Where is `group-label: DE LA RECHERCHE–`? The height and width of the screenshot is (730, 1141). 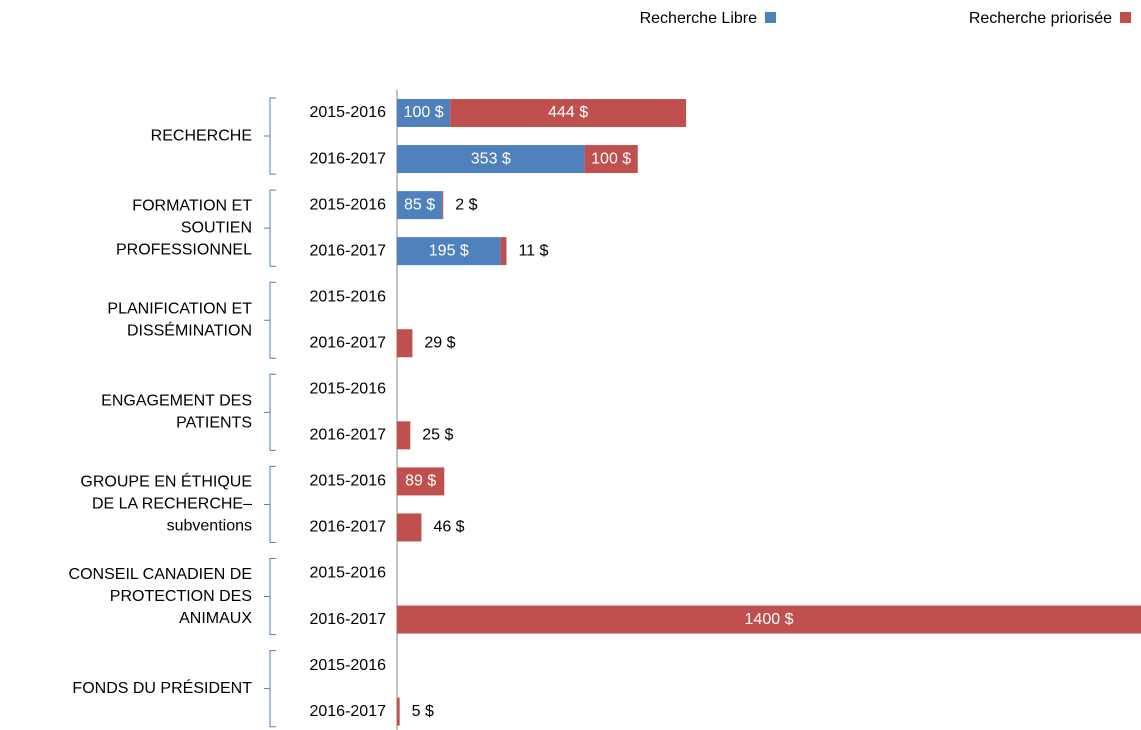
group-label: DE LA RECHERCHE– is located at coordinates (172, 504).